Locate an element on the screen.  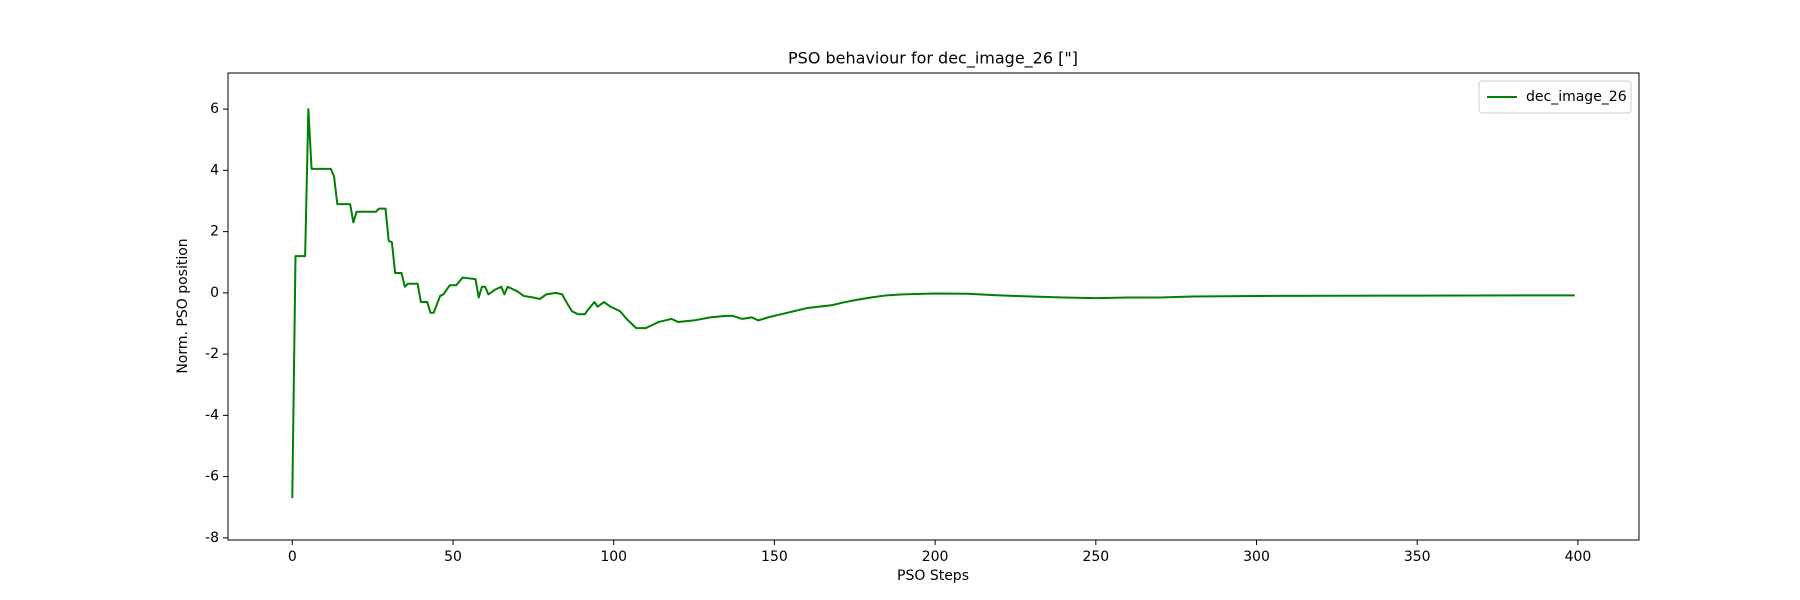
y-tick-label: -8 is located at coordinates (212, 538).